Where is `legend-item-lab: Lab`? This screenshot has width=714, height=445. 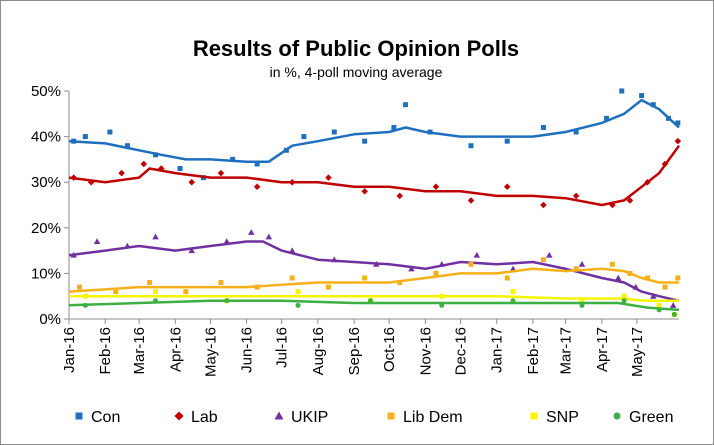
legend-item-lab: Lab is located at coordinates (196, 417).